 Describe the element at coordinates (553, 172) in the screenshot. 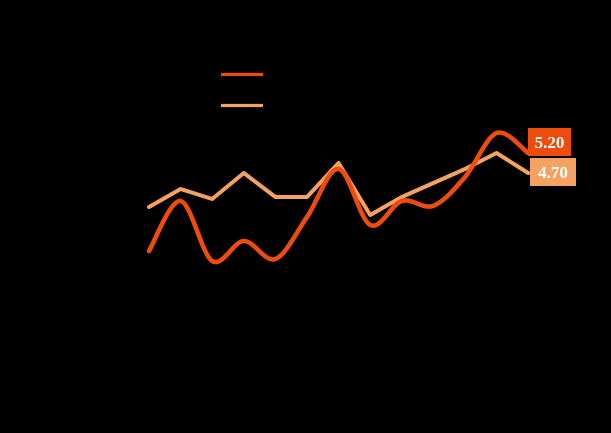

I see `end-value-label-light: 4.70` at that location.